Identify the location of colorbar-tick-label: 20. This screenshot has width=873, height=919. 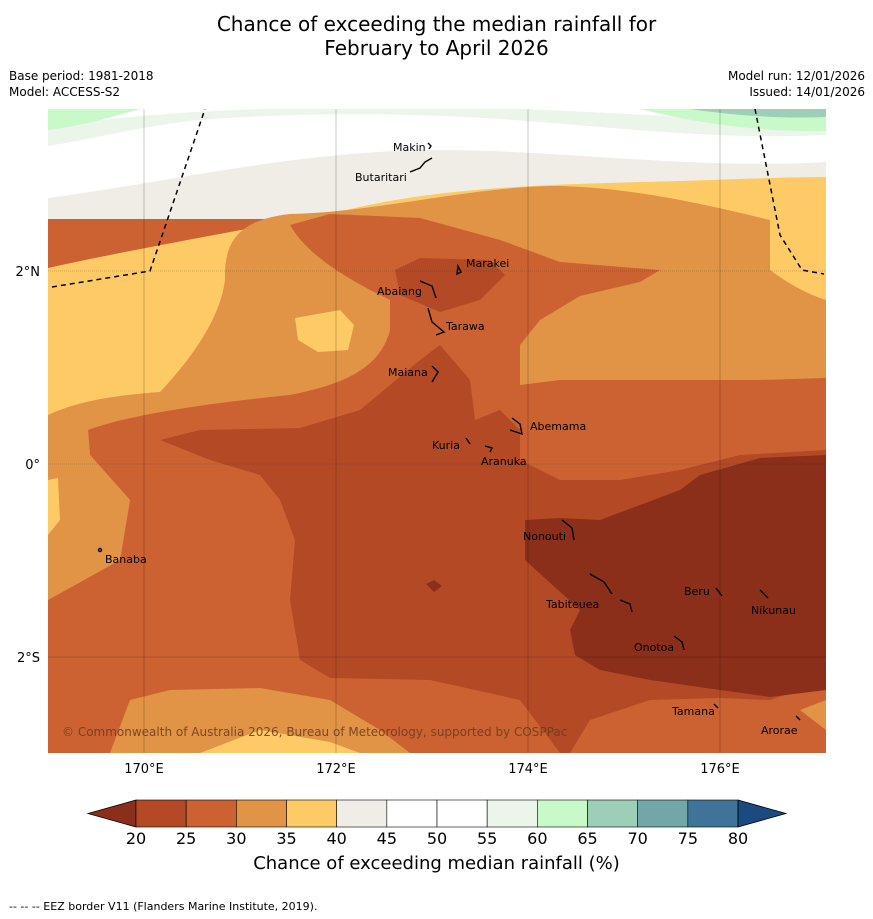
(136, 838).